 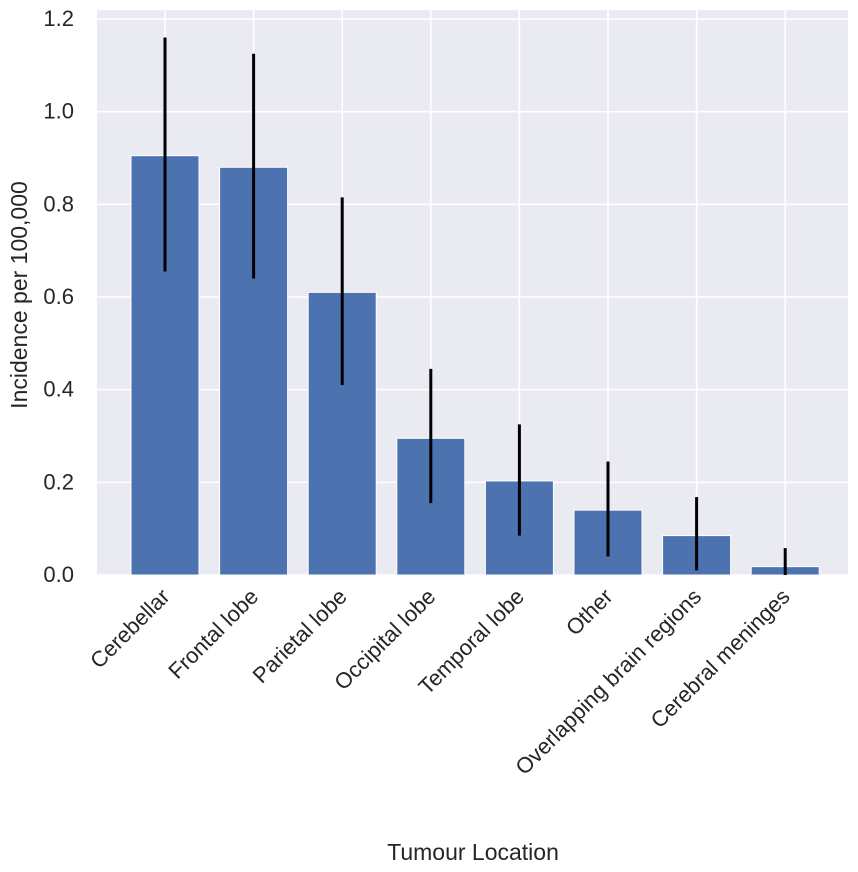 What do you see at coordinates (58, 574) in the screenshot?
I see `y-tick-label: 0.0` at bounding box center [58, 574].